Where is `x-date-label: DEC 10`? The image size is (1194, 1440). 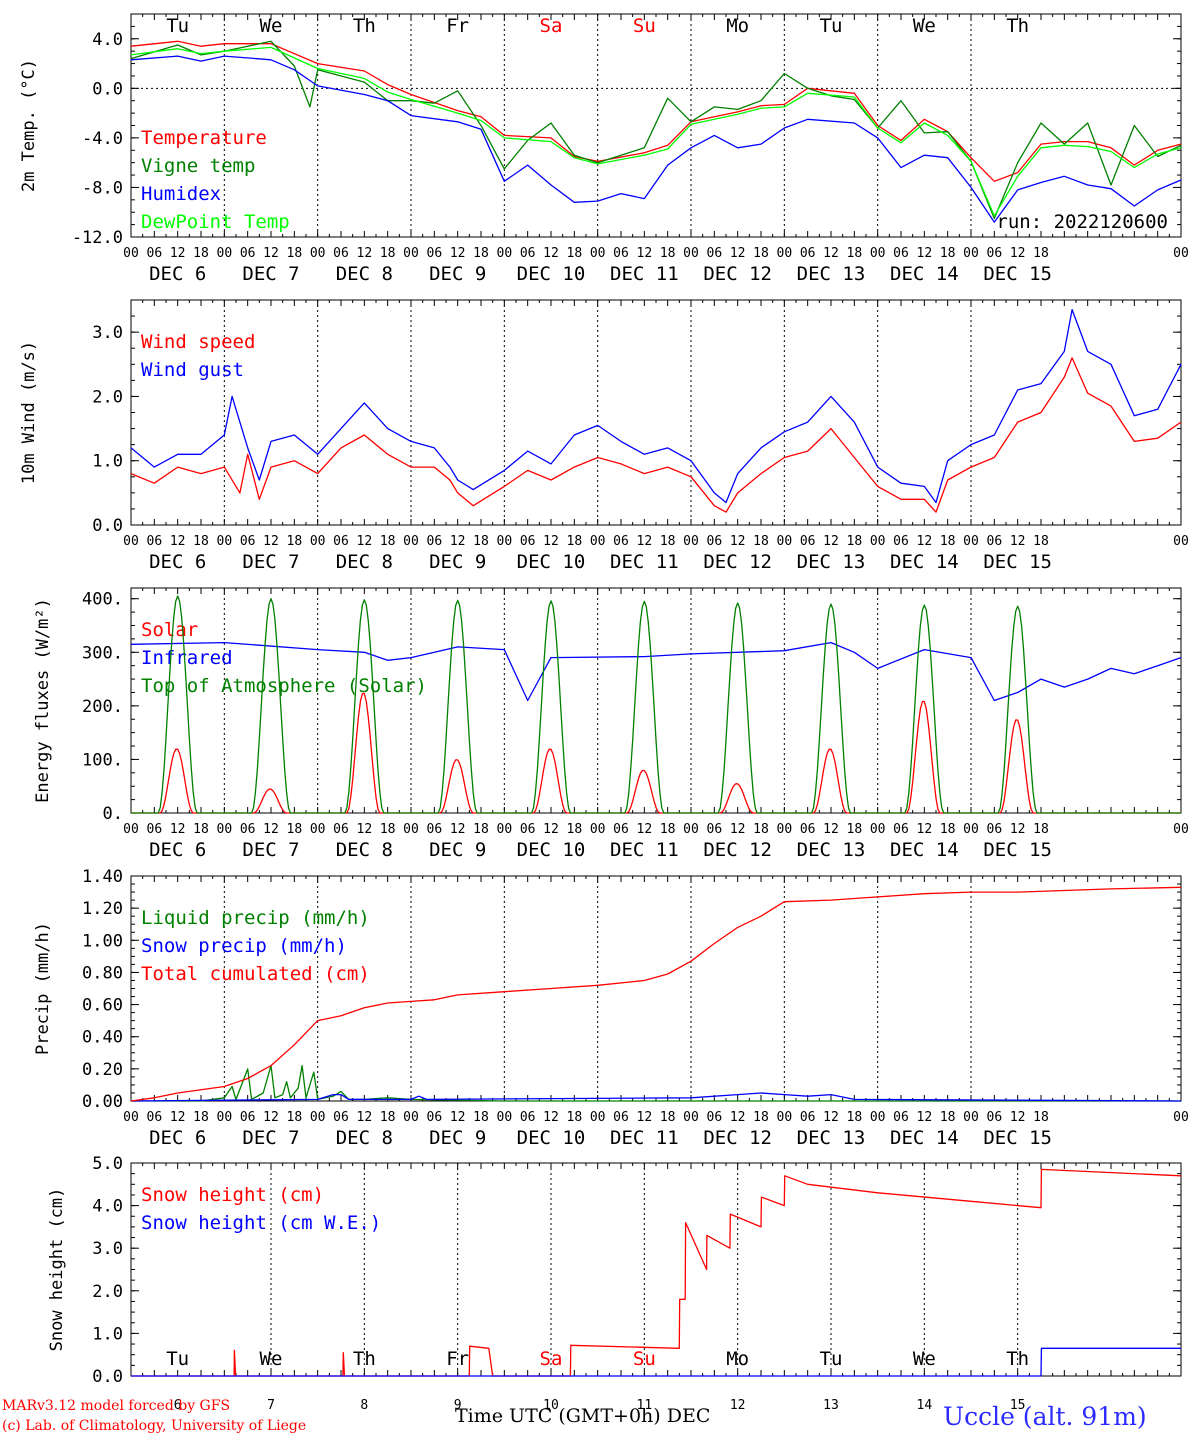
x-date-label: DEC 10 is located at coordinates (551, 850).